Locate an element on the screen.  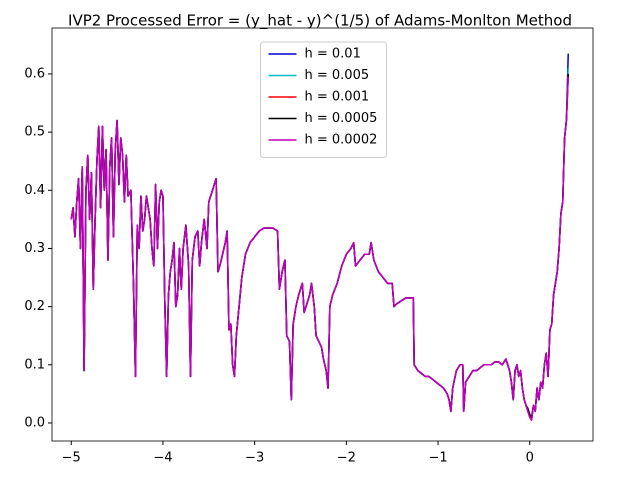
x-tick-label: 0 is located at coordinates (530, 458).